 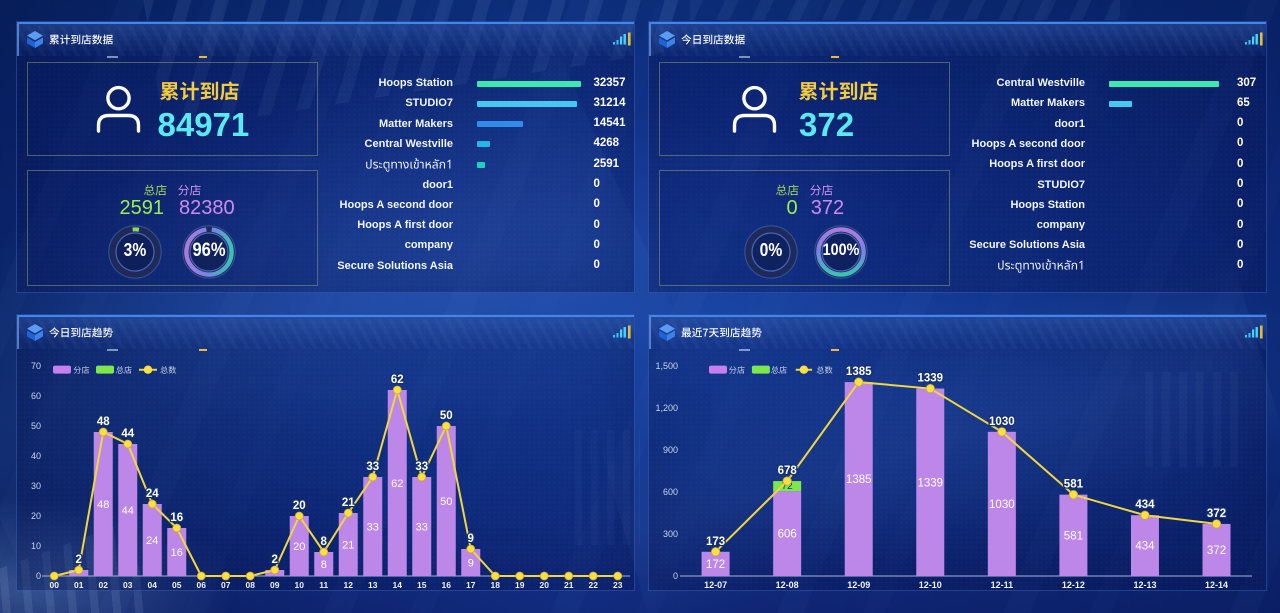 I want to click on svg-text: 1,500, so click(x=666, y=366).